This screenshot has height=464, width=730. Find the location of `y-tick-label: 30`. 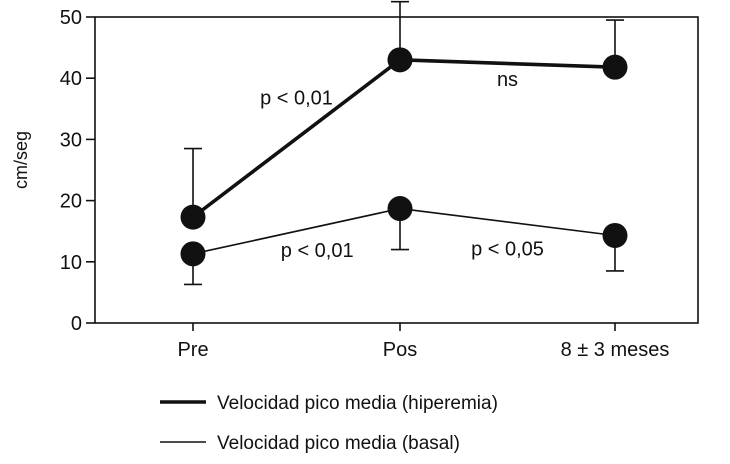

y-tick-label: 30 is located at coordinates (71, 140).